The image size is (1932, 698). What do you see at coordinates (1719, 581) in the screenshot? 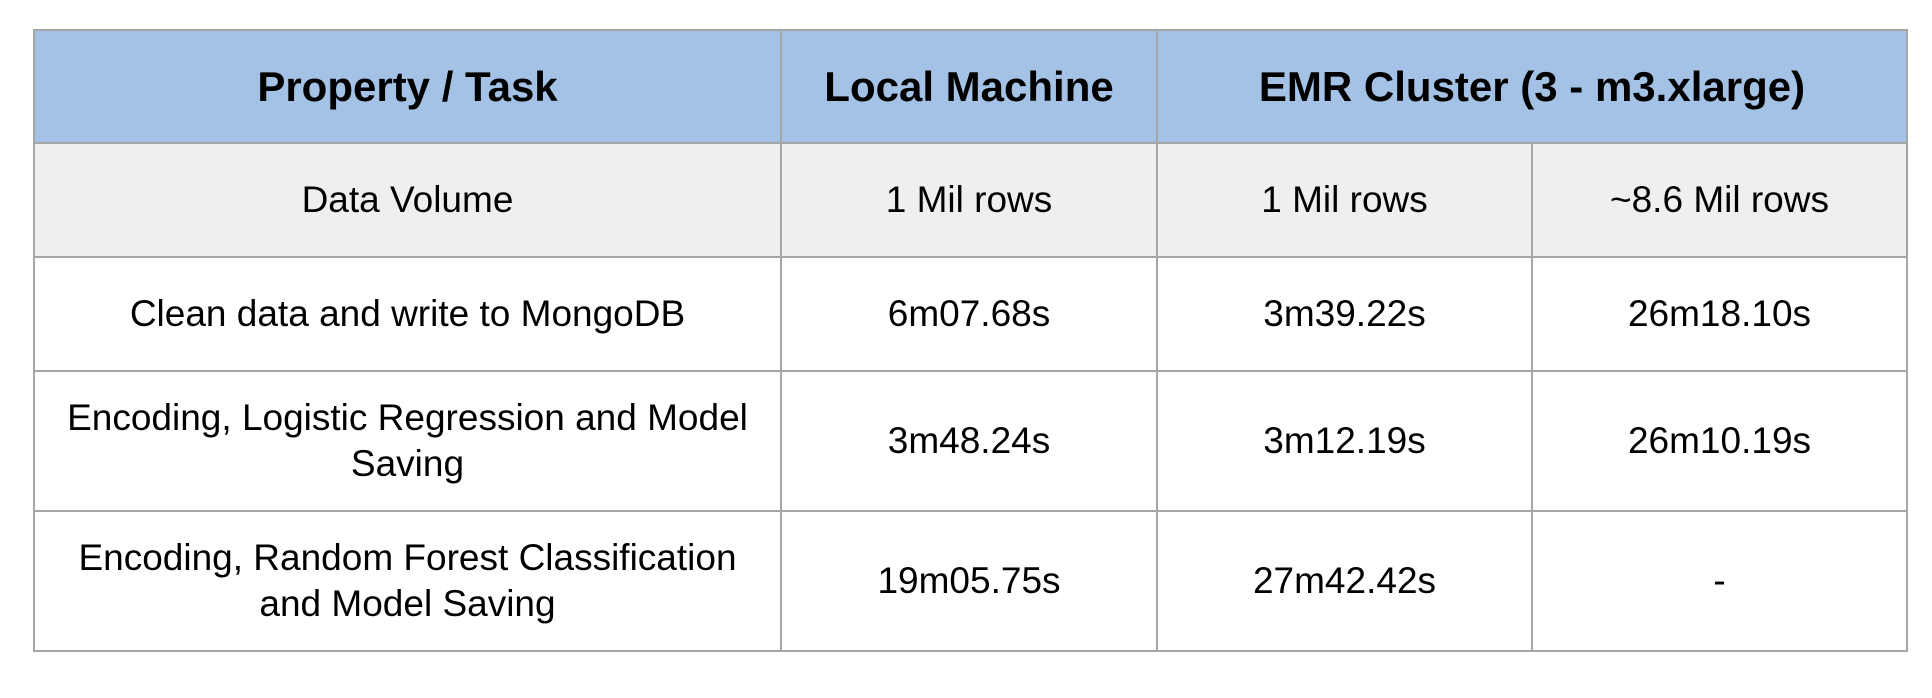
I see `cell-emr-8mil: -` at bounding box center [1719, 581].